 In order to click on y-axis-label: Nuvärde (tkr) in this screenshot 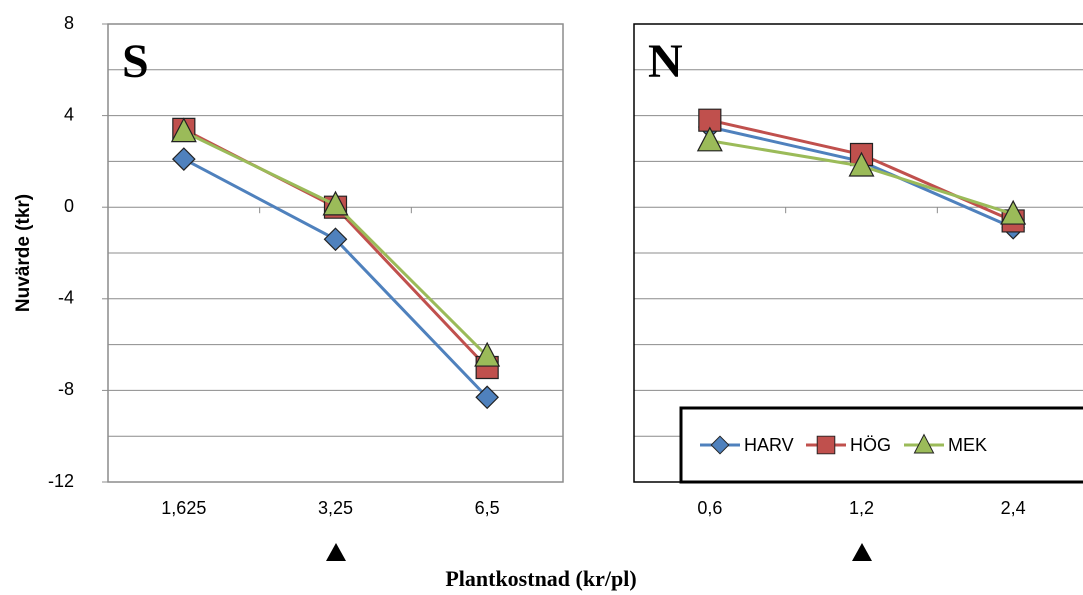, I will do `click(23, 253)`.